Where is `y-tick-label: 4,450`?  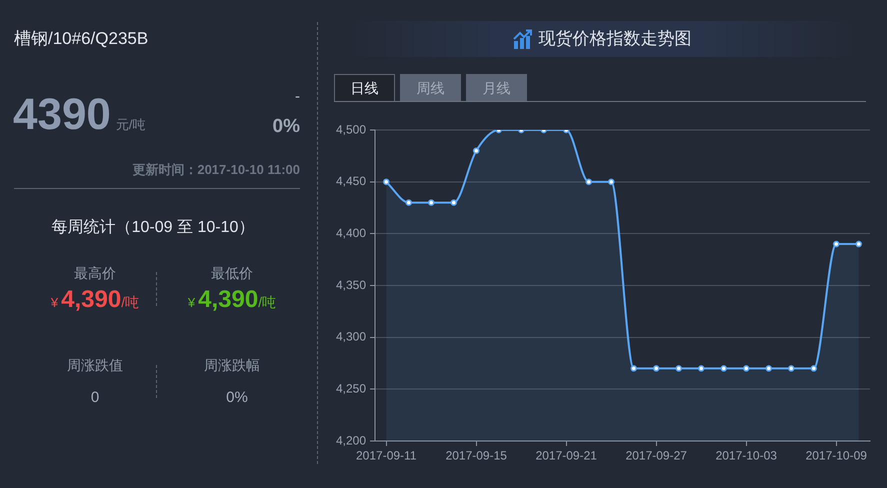 y-tick-label: 4,450 is located at coordinates (351, 181).